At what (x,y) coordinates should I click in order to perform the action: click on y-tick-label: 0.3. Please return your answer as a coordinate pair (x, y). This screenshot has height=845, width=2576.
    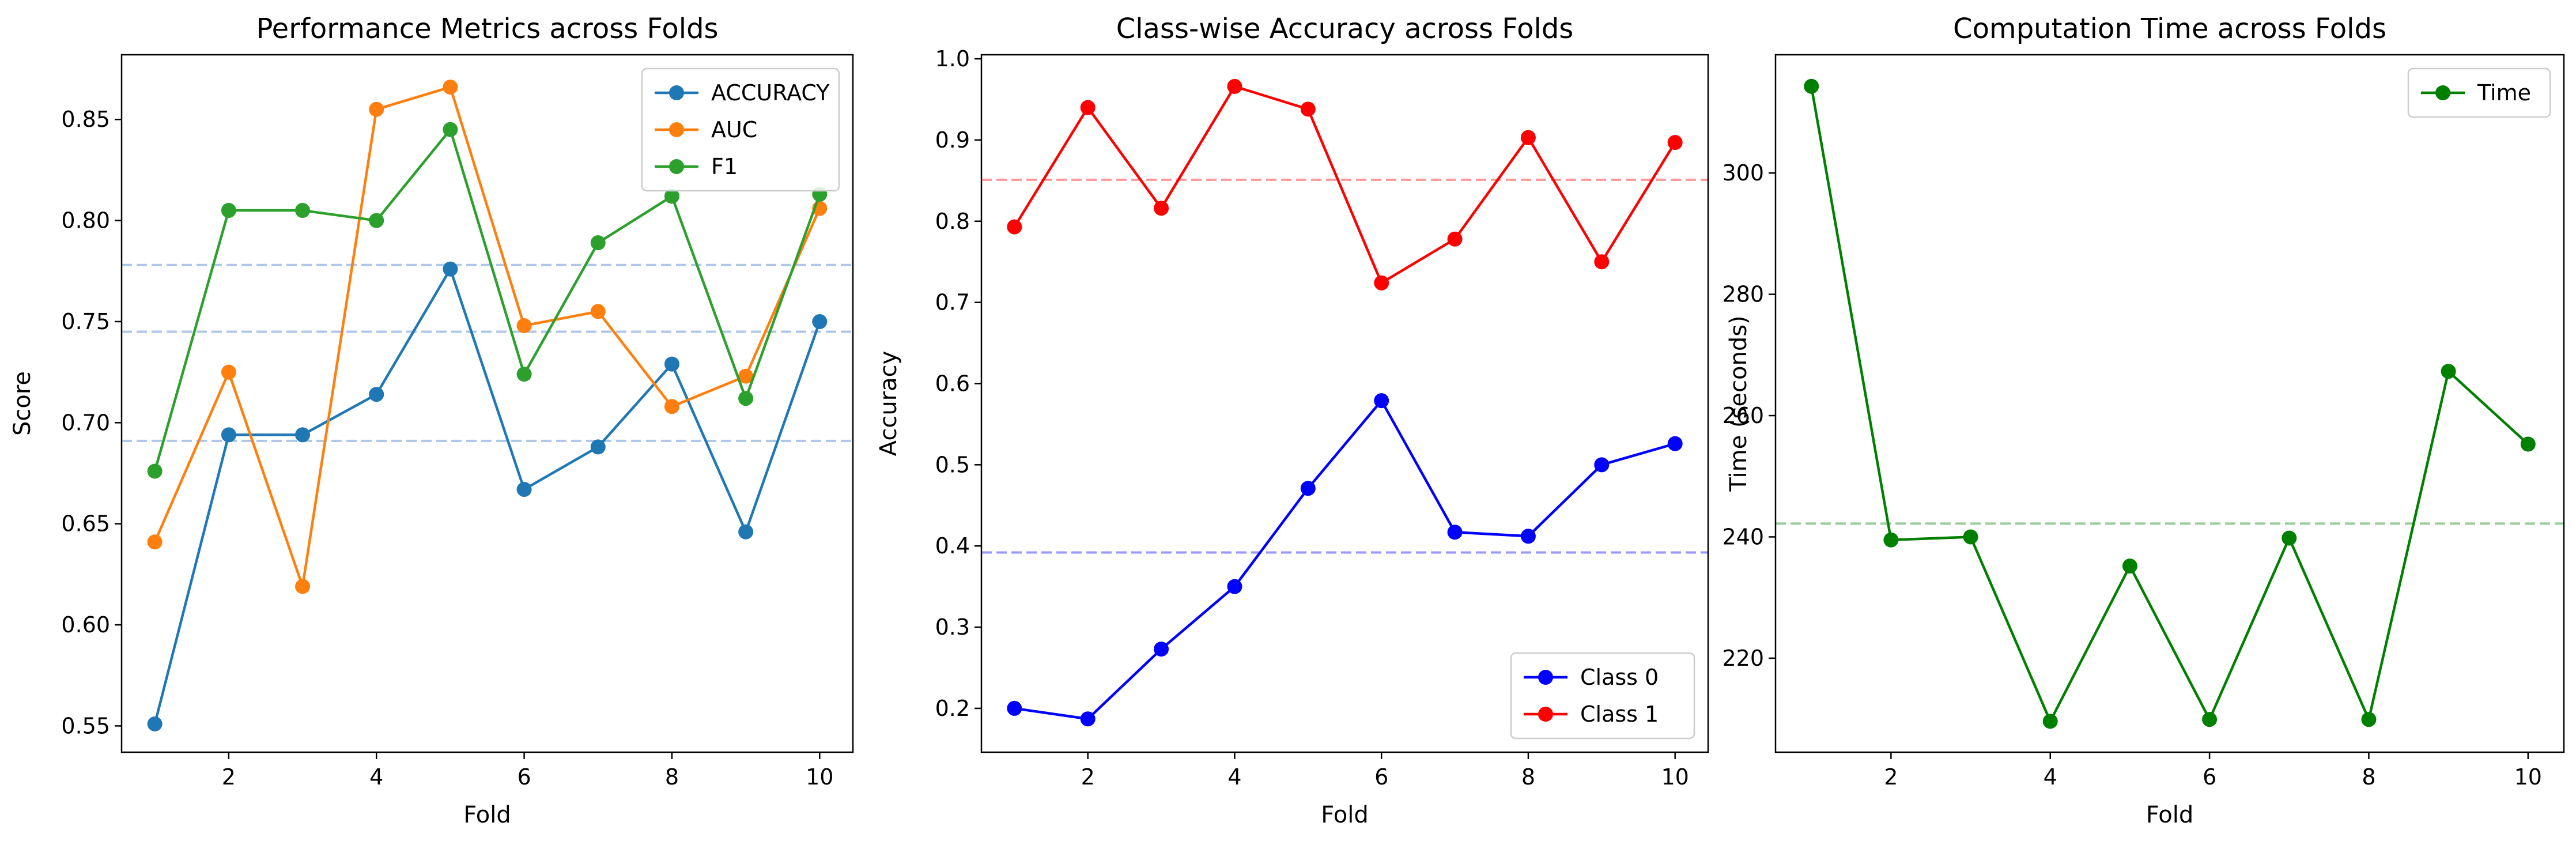
    Looking at the image, I should click on (952, 627).